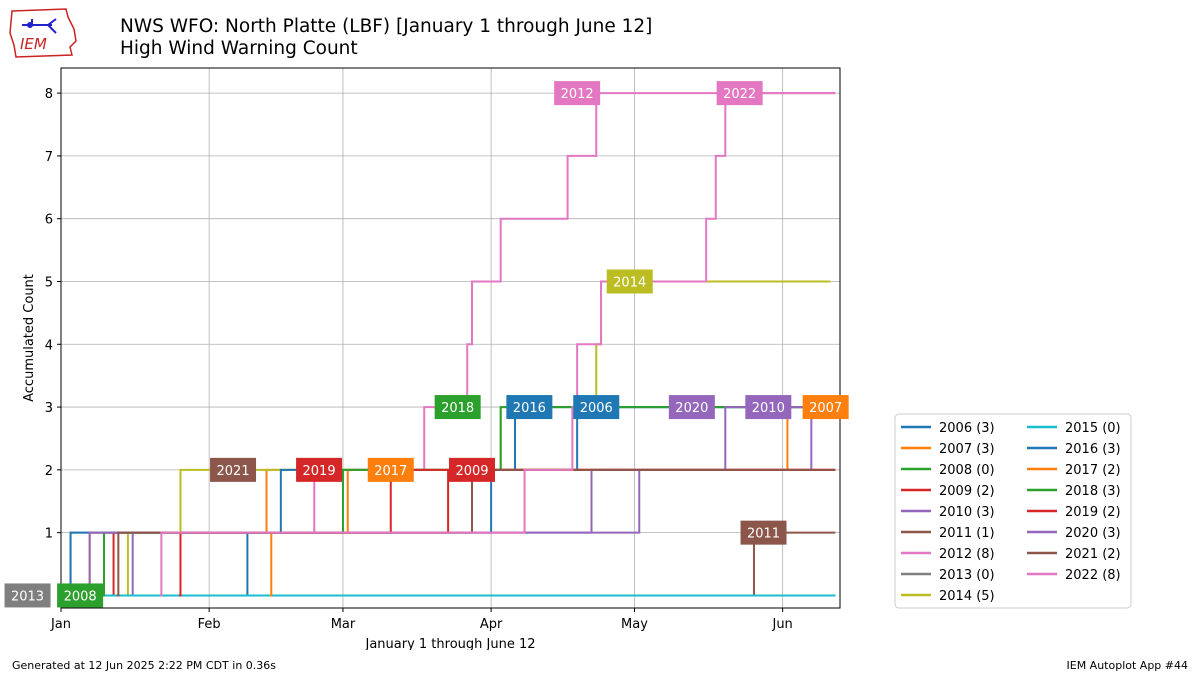 Image resolution: width=1200 pixels, height=675 pixels. I want to click on year-annotation: 2008, so click(80, 596).